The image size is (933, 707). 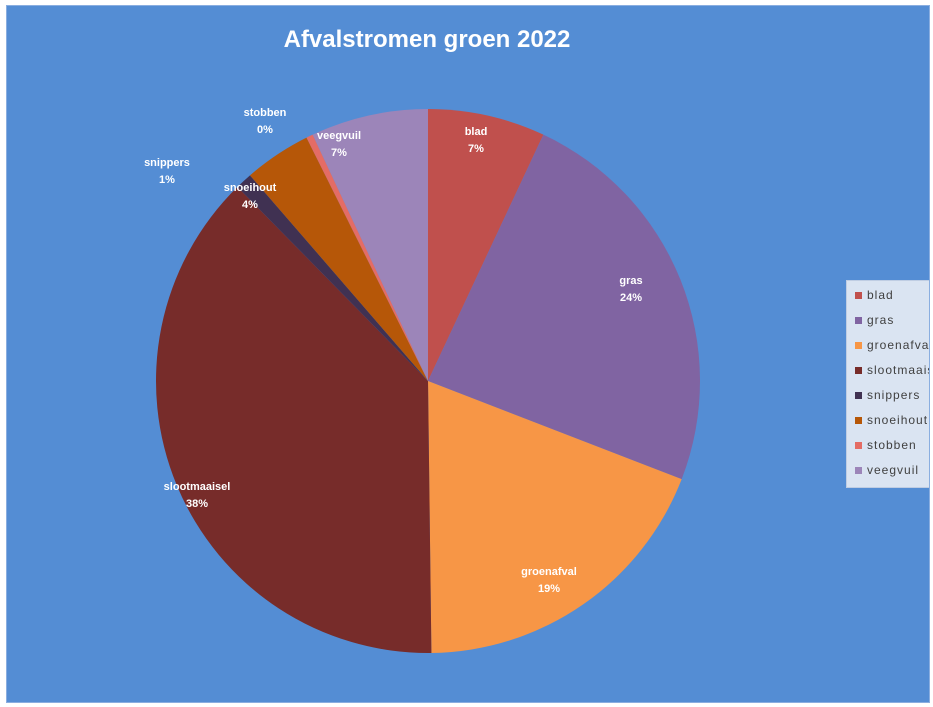 What do you see at coordinates (894, 395) in the screenshot?
I see `legend-label-snippers: snippers` at bounding box center [894, 395].